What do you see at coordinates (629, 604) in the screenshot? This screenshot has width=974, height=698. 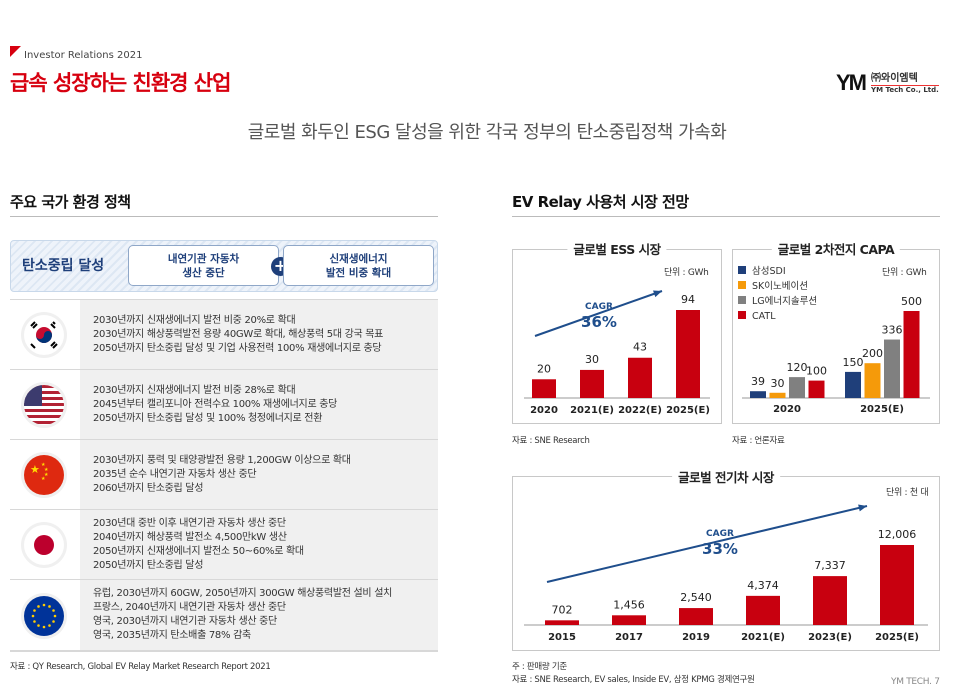 I see `data-label: 1,456` at bounding box center [629, 604].